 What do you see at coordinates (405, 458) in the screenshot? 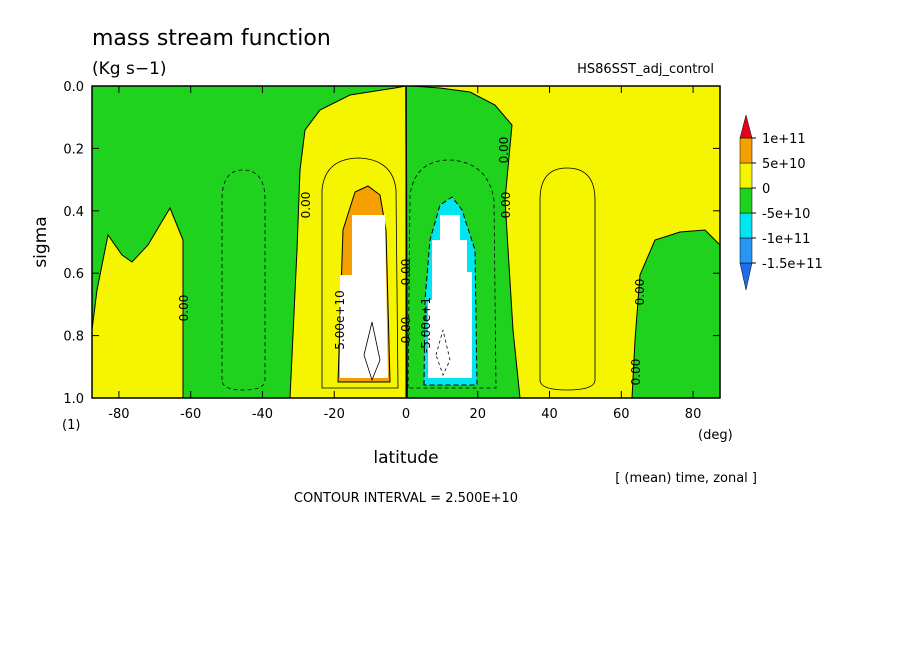
I see `x-axis-label: latitude` at bounding box center [405, 458].